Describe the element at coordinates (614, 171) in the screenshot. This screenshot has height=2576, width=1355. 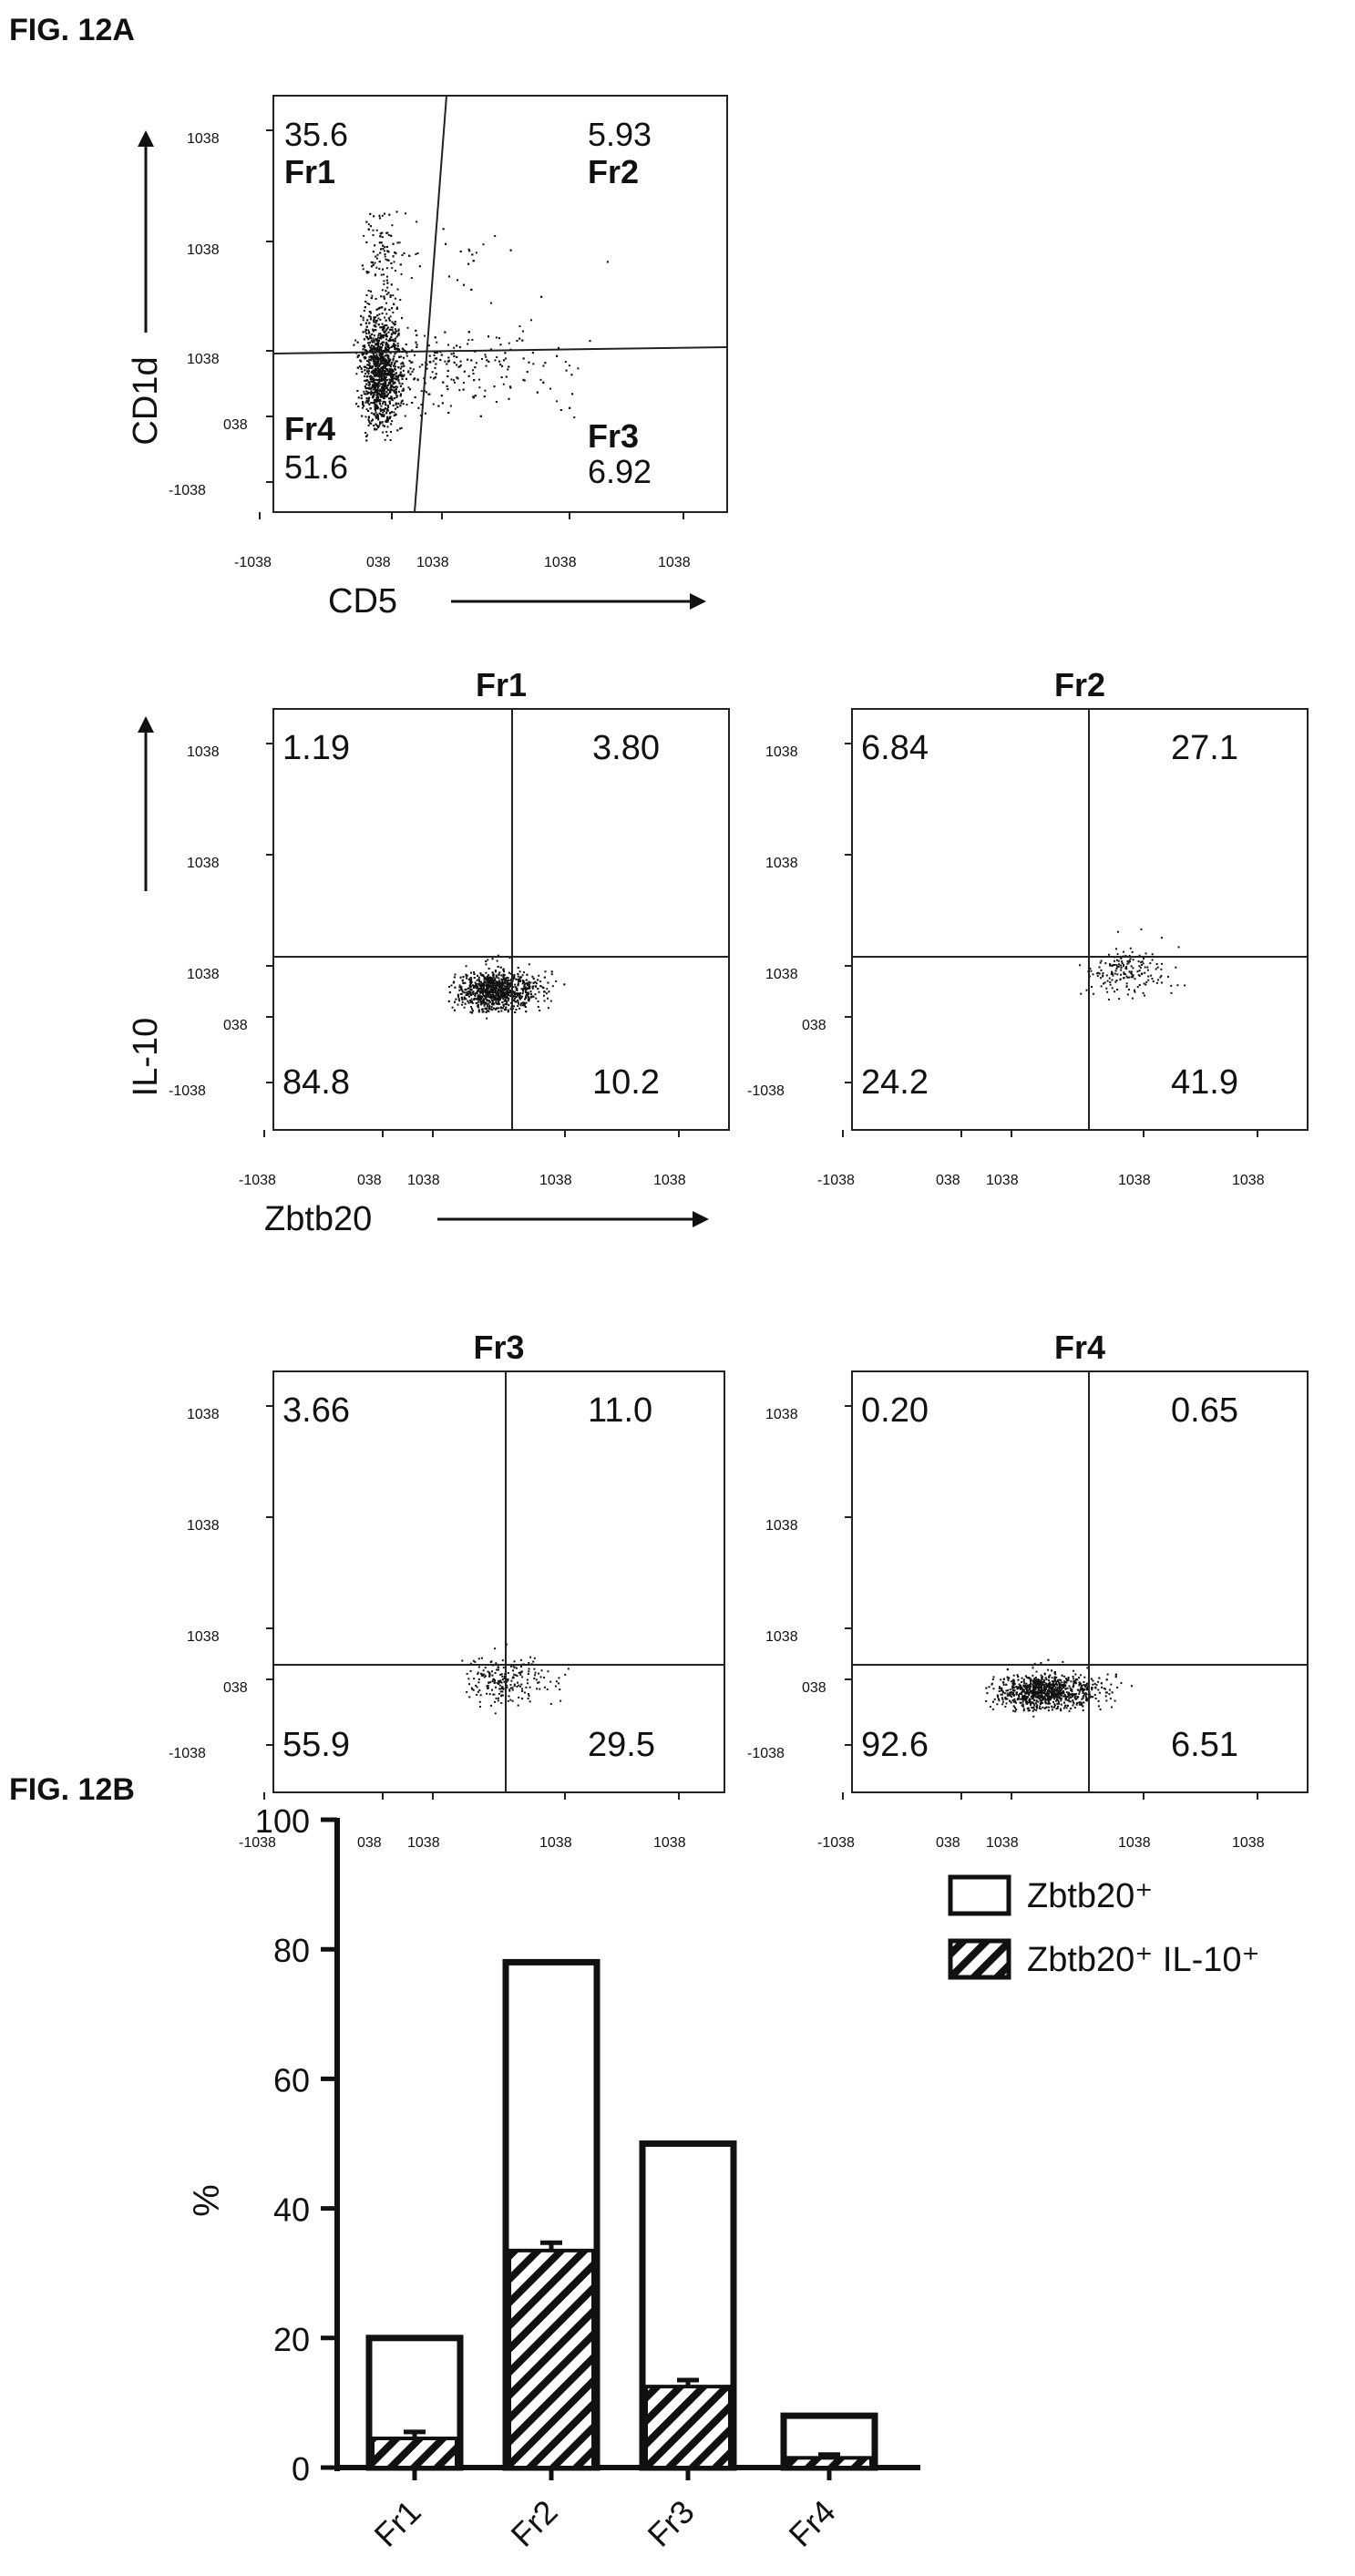
I see `cd5-cd1d-plot-fr2-name: Fr2` at that location.